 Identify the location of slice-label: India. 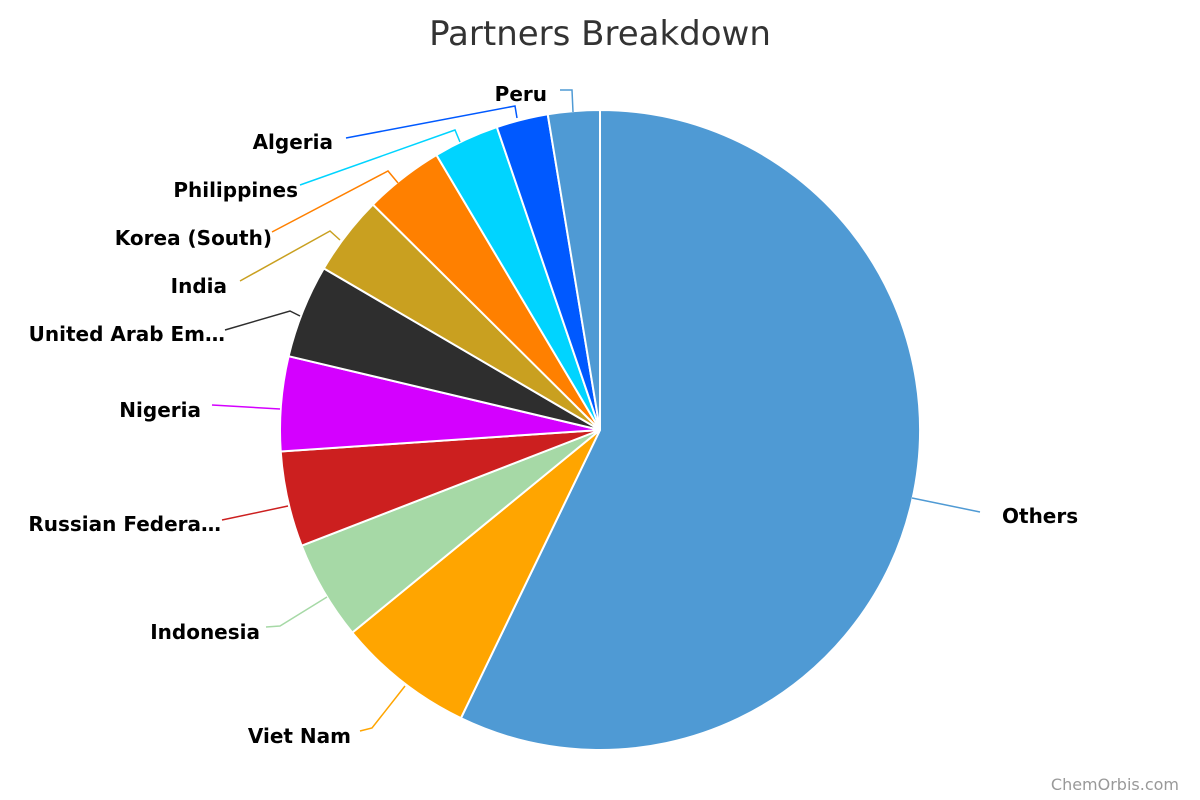
(199, 286).